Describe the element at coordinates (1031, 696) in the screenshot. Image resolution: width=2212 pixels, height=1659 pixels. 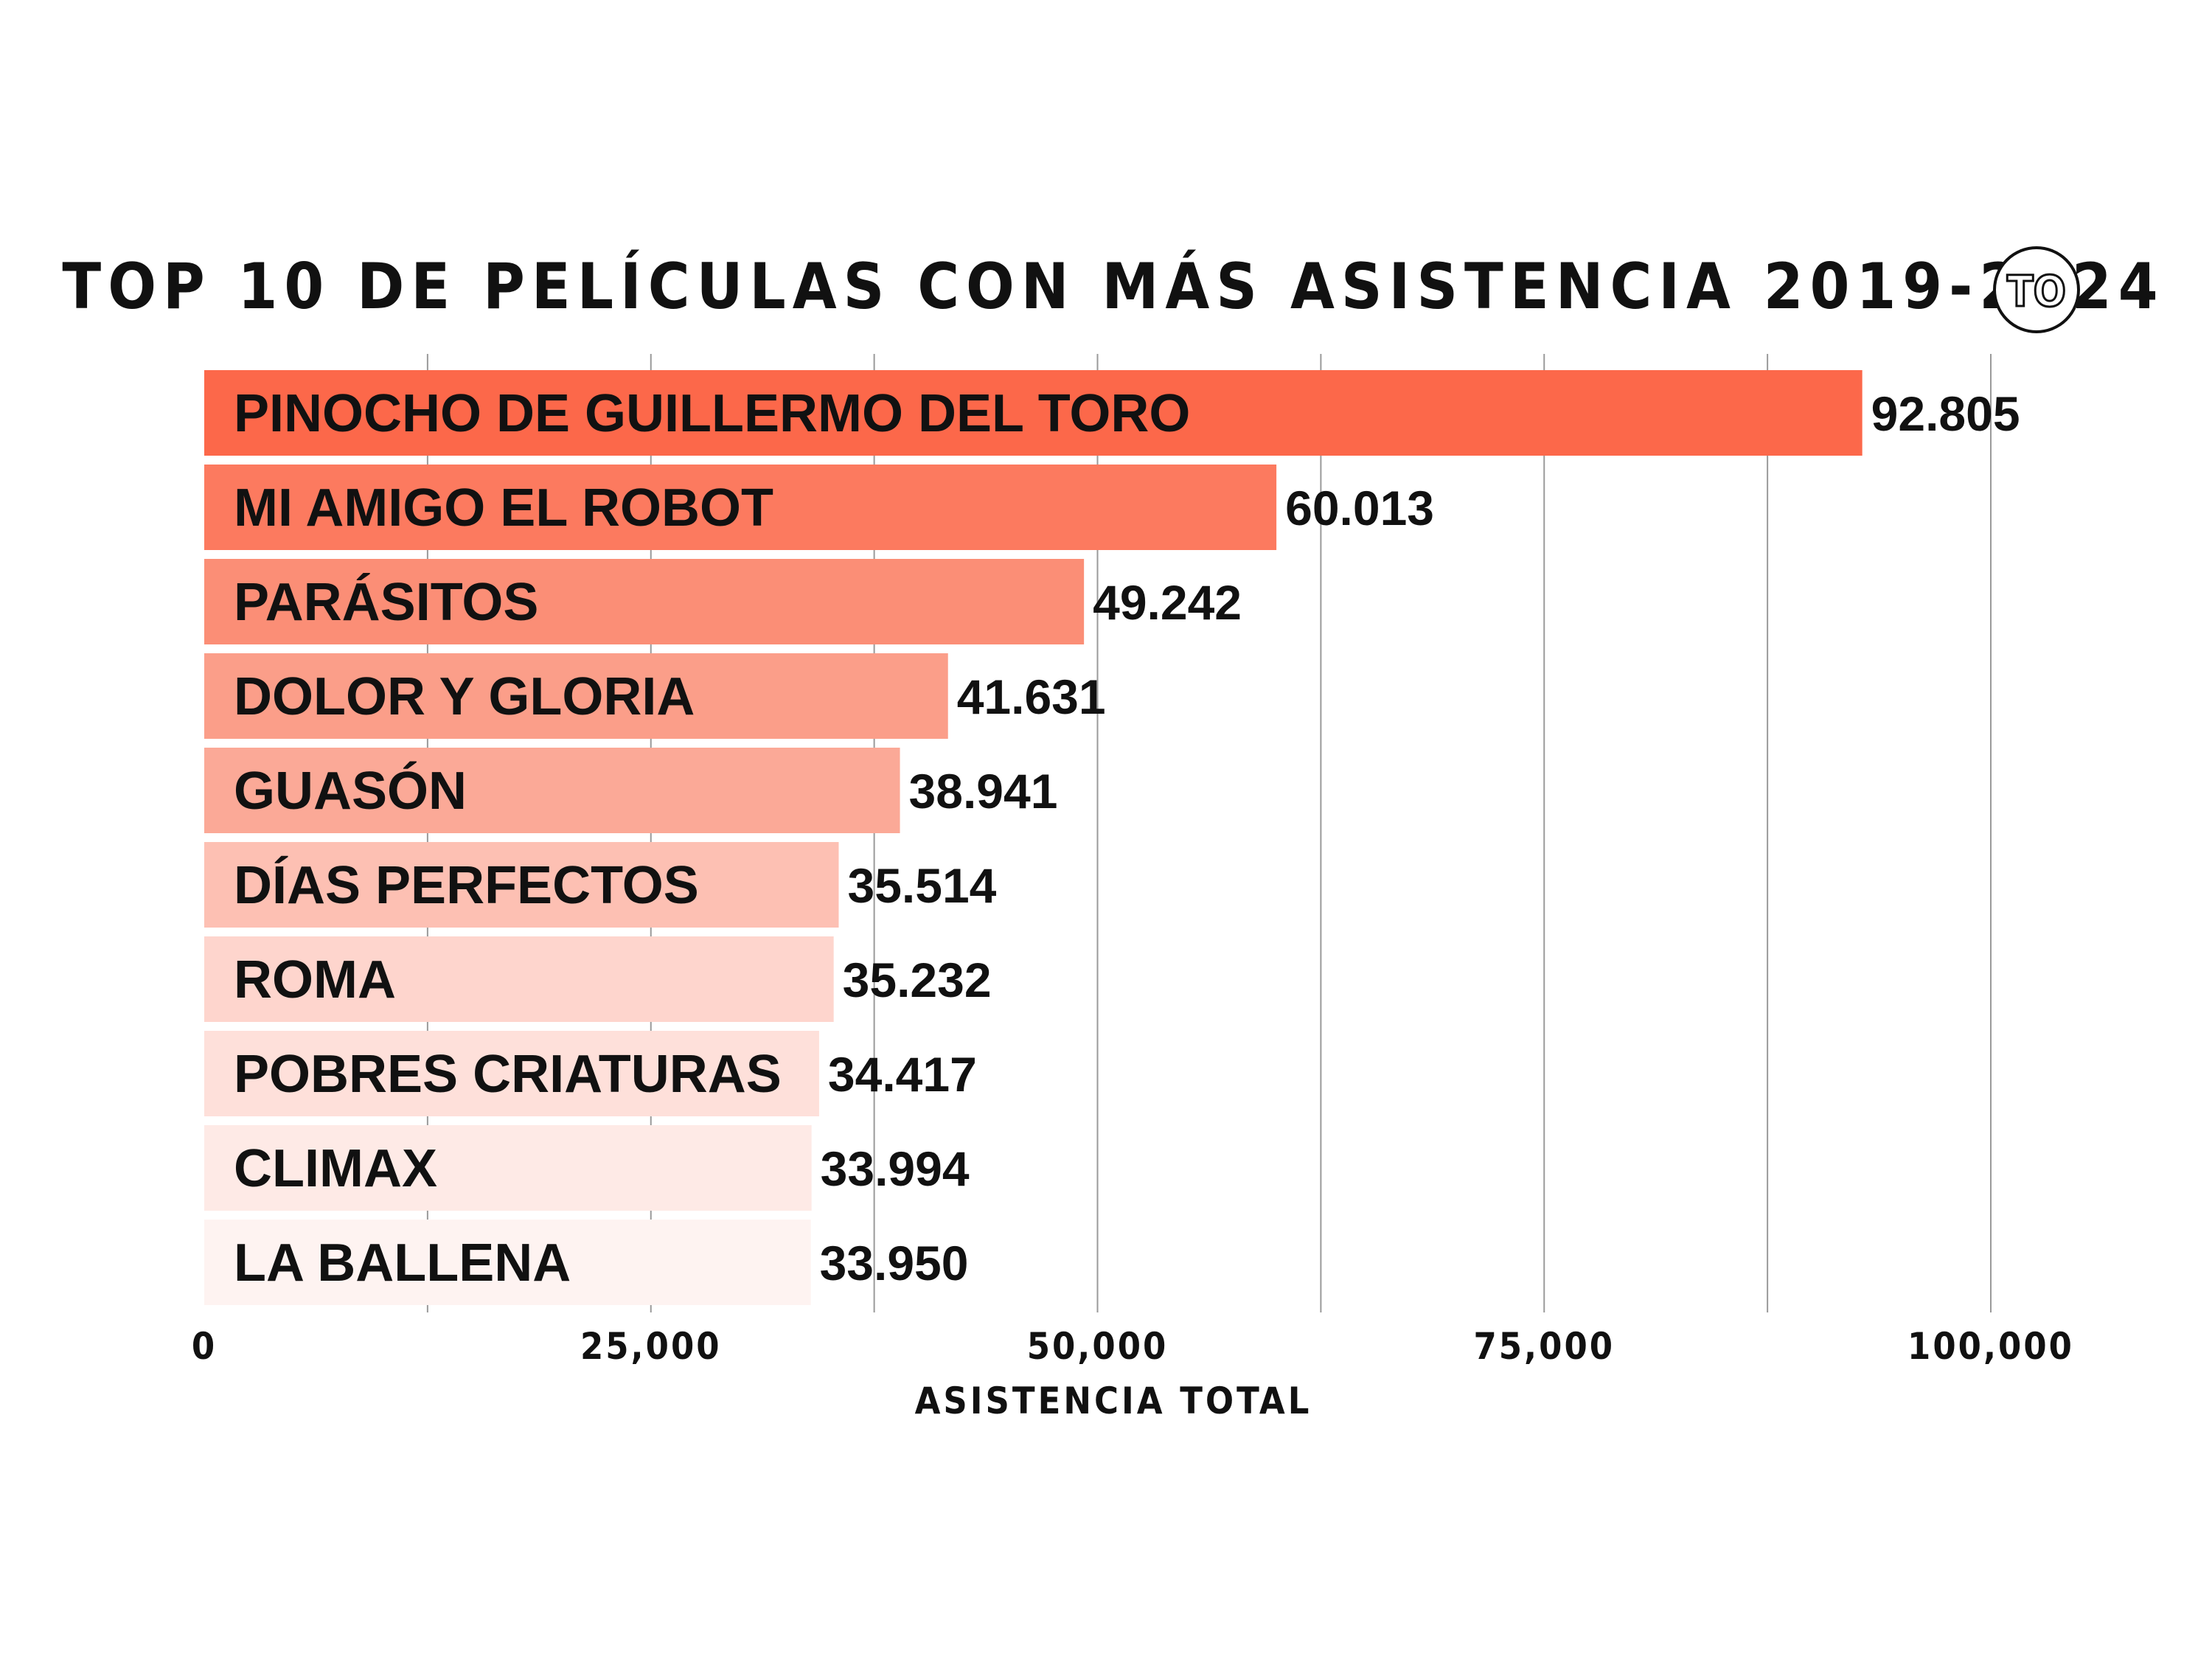
I see `bar-value-label: 41.631` at that location.